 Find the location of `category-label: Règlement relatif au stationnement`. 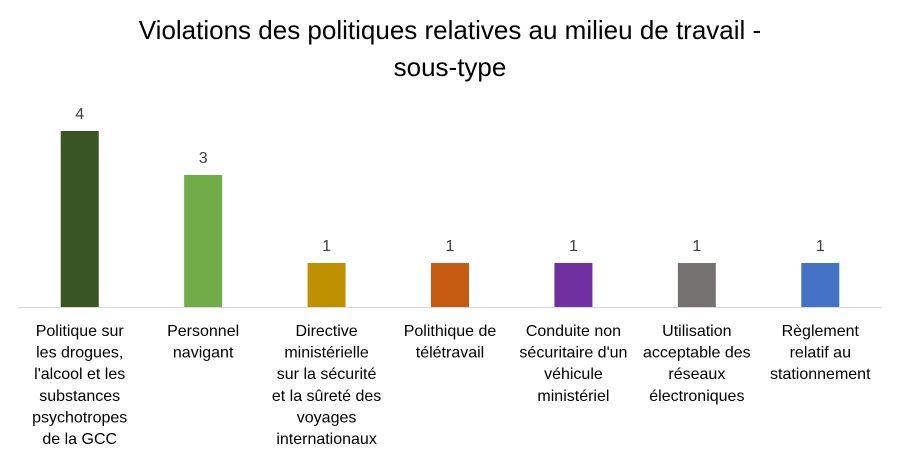

category-label: Règlement relatif au stationnement is located at coordinates (820, 353).